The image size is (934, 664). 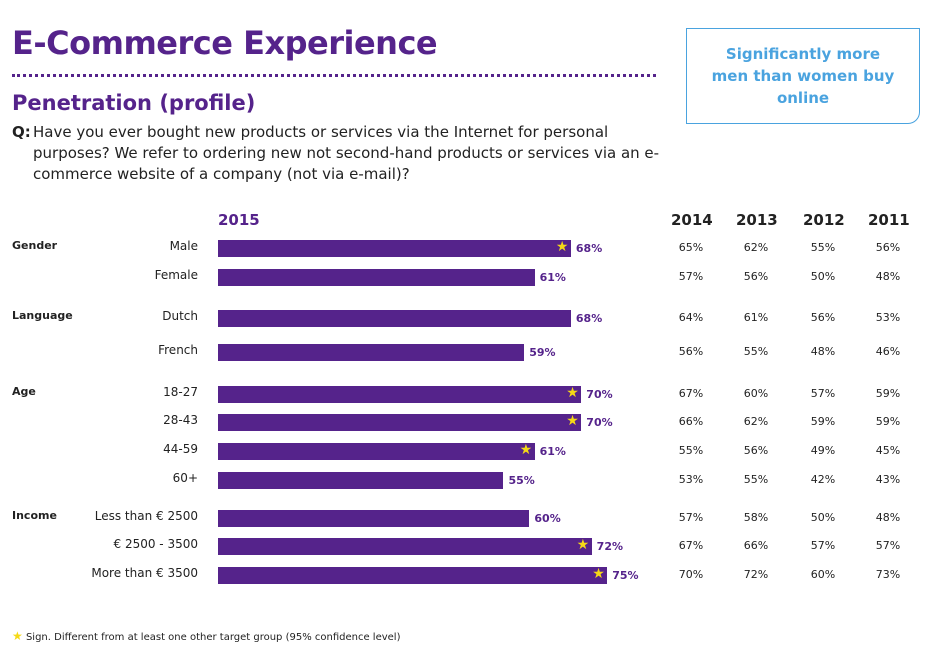 I want to click on table-cell: 46%, so click(x=888, y=351).